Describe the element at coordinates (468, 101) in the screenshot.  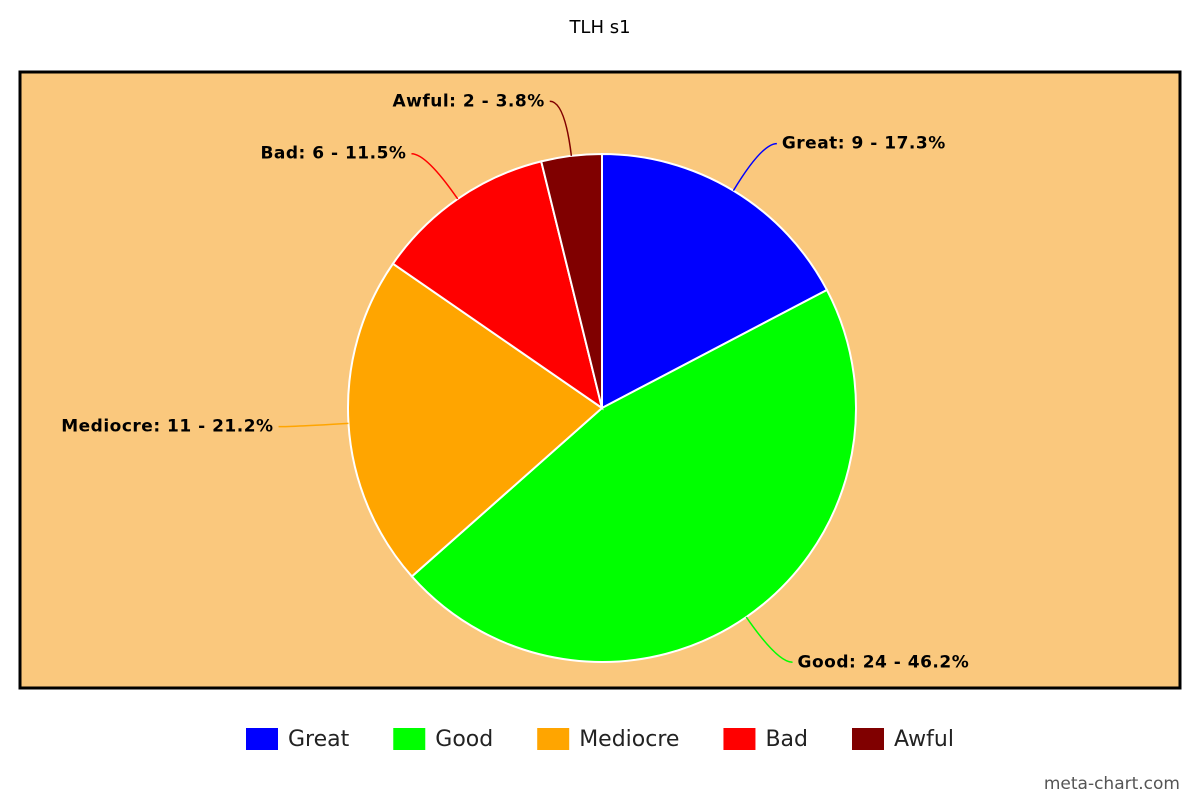
I see `data-label: Awful: 2 - 3.8%` at that location.